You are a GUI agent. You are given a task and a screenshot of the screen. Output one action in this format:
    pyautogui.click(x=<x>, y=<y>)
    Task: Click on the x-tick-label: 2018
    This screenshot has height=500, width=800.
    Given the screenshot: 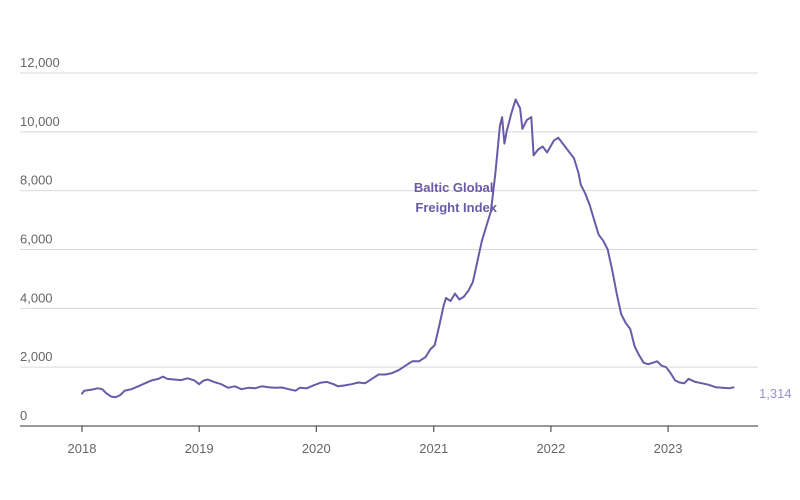 What is the action you would take?
    pyautogui.click(x=82, y=448)
    